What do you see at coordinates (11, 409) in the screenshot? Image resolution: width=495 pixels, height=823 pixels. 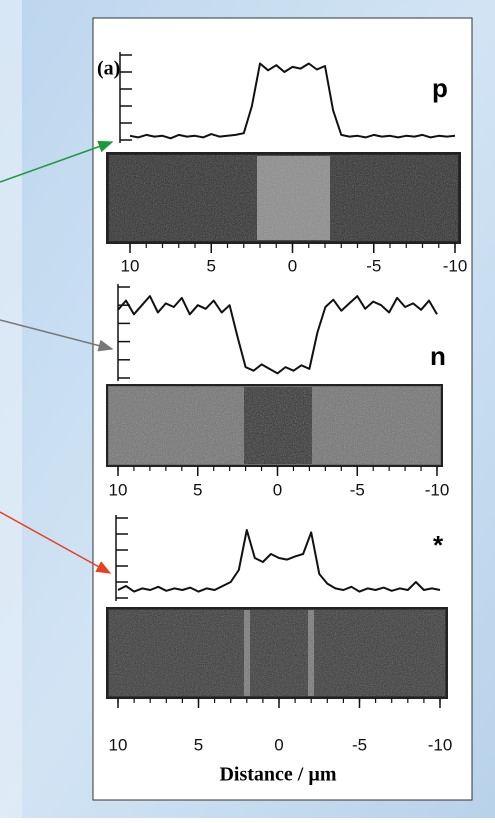 I see `left-strip` at bounding box center [11, 409].